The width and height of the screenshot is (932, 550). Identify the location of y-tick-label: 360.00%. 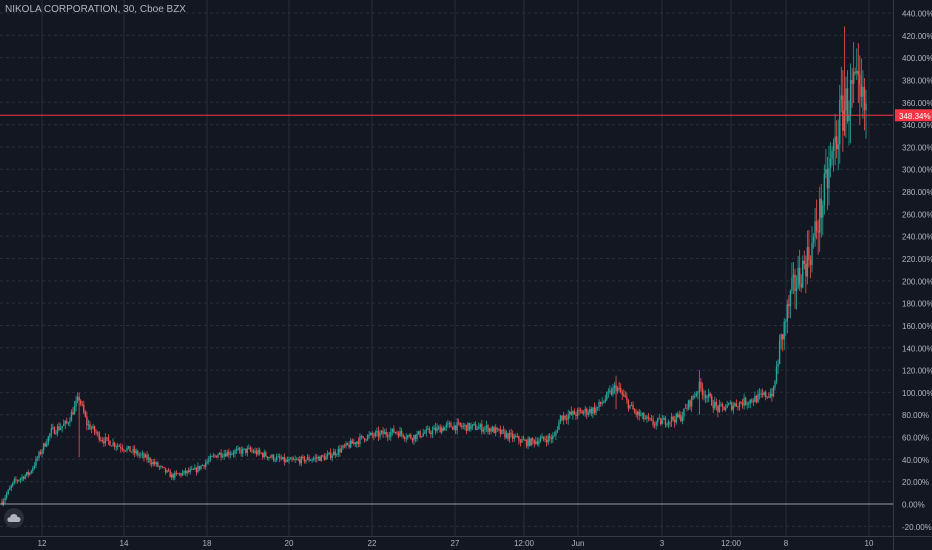
(917, 103).